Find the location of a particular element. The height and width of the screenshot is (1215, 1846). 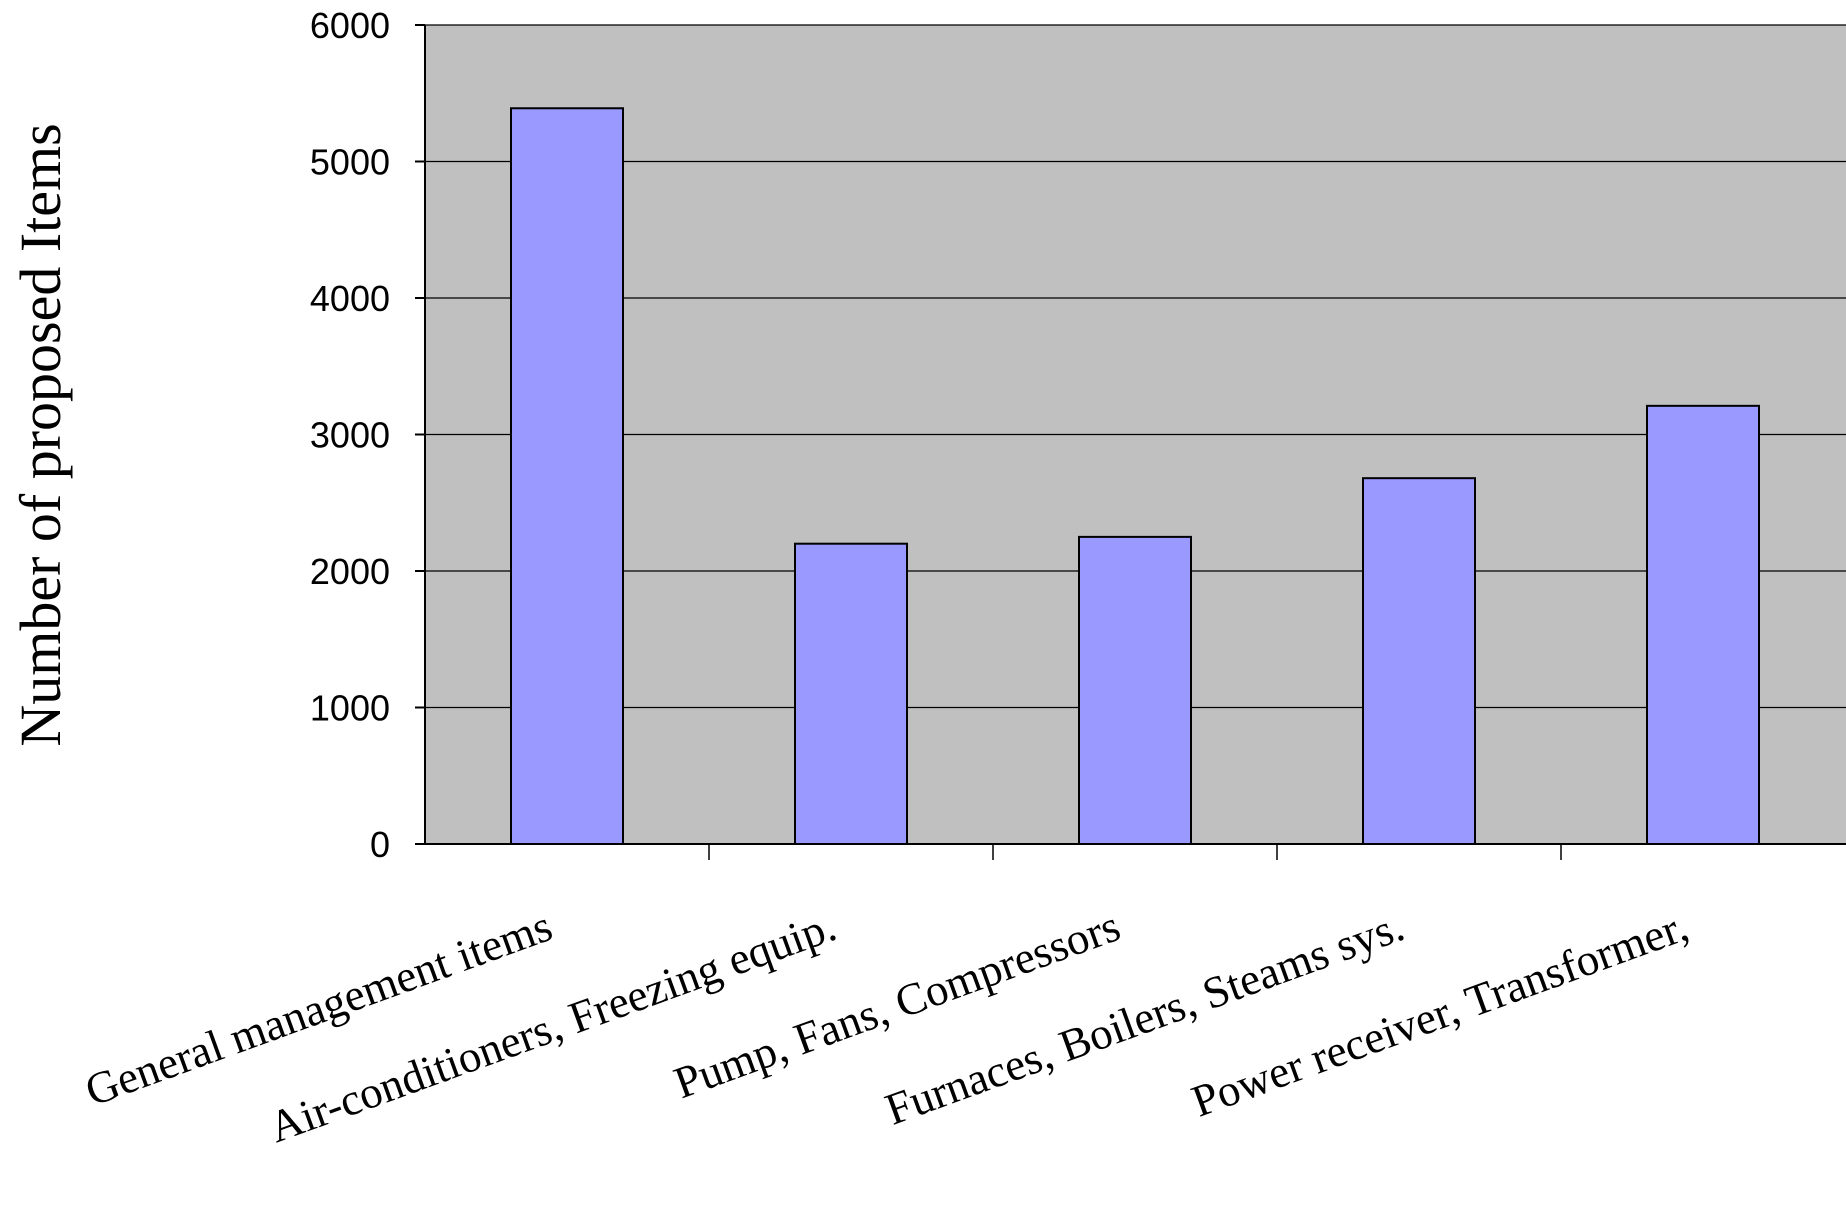

y-axis-title: Number of proposed Items is located at coordinates (40, 434).